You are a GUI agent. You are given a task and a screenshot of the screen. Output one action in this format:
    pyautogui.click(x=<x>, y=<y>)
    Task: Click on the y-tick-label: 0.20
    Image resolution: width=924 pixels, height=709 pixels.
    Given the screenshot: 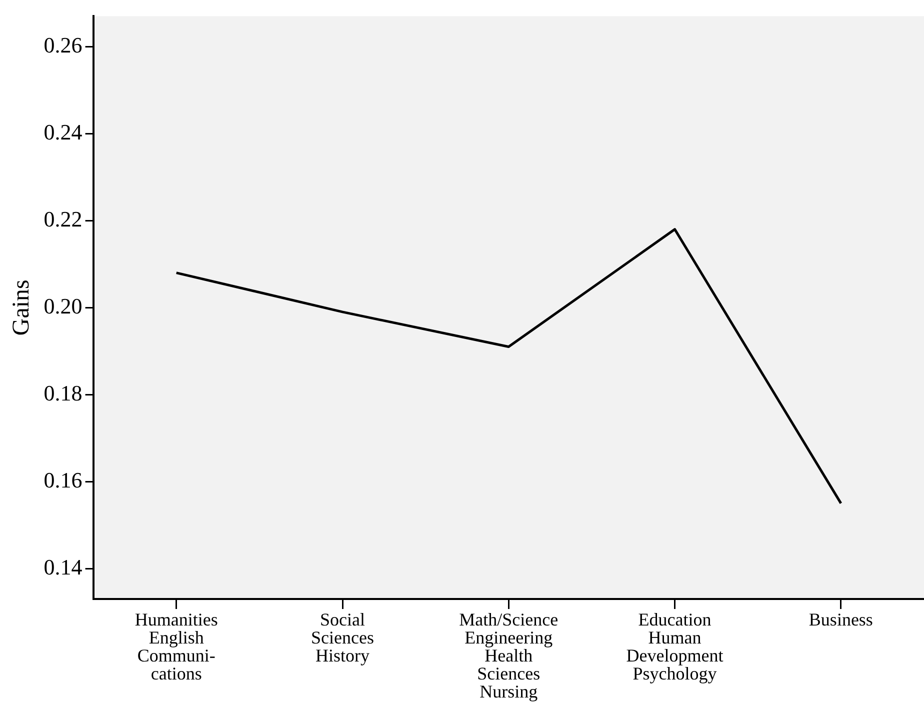 What is the action you would take?
    pyautogui.click(x=63, y=305)
    